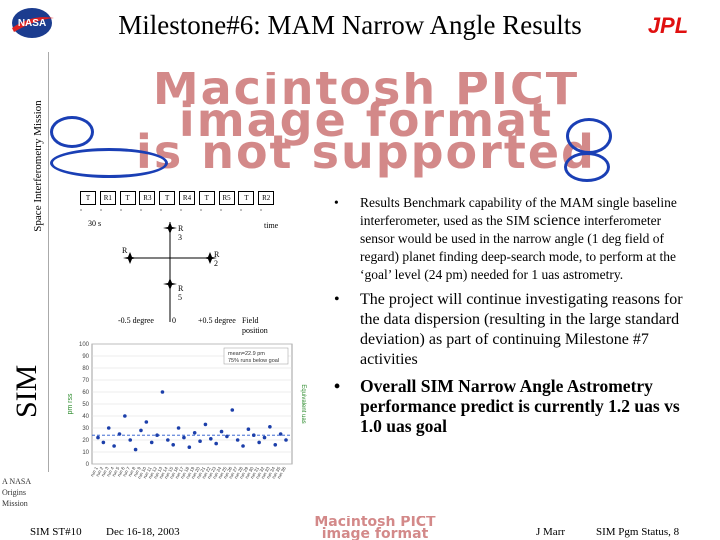  I want to click on footer-pict-line: image format, so click(375, 533).